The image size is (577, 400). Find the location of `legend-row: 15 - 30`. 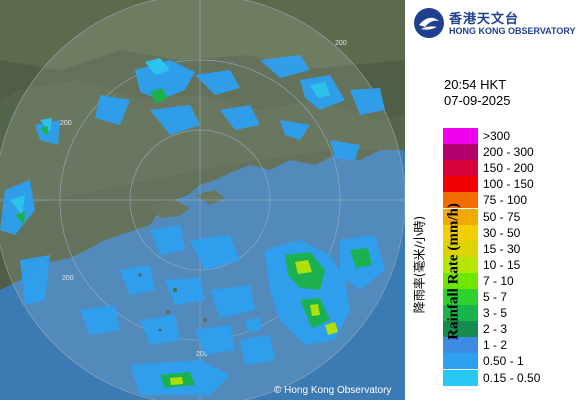

legend-row: 15 - 30 is located at coordinates (508, 248).